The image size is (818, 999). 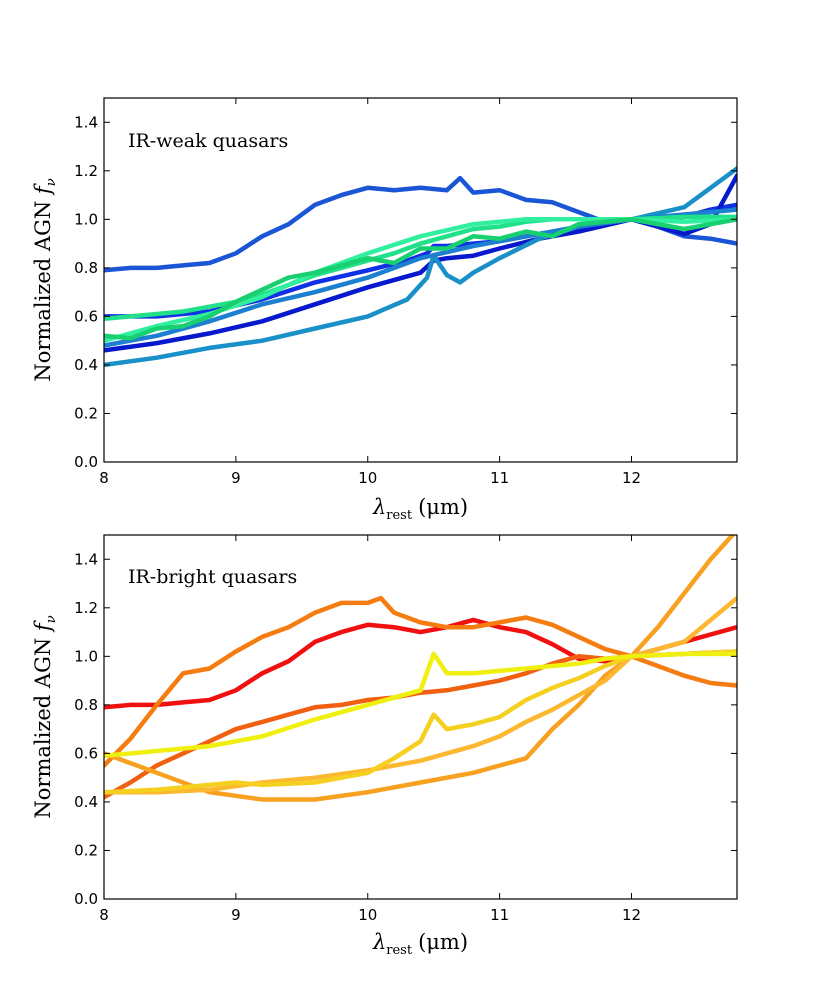 I want to click on bottom-x-axis-symbol: λ, so click(x=379, y=942).